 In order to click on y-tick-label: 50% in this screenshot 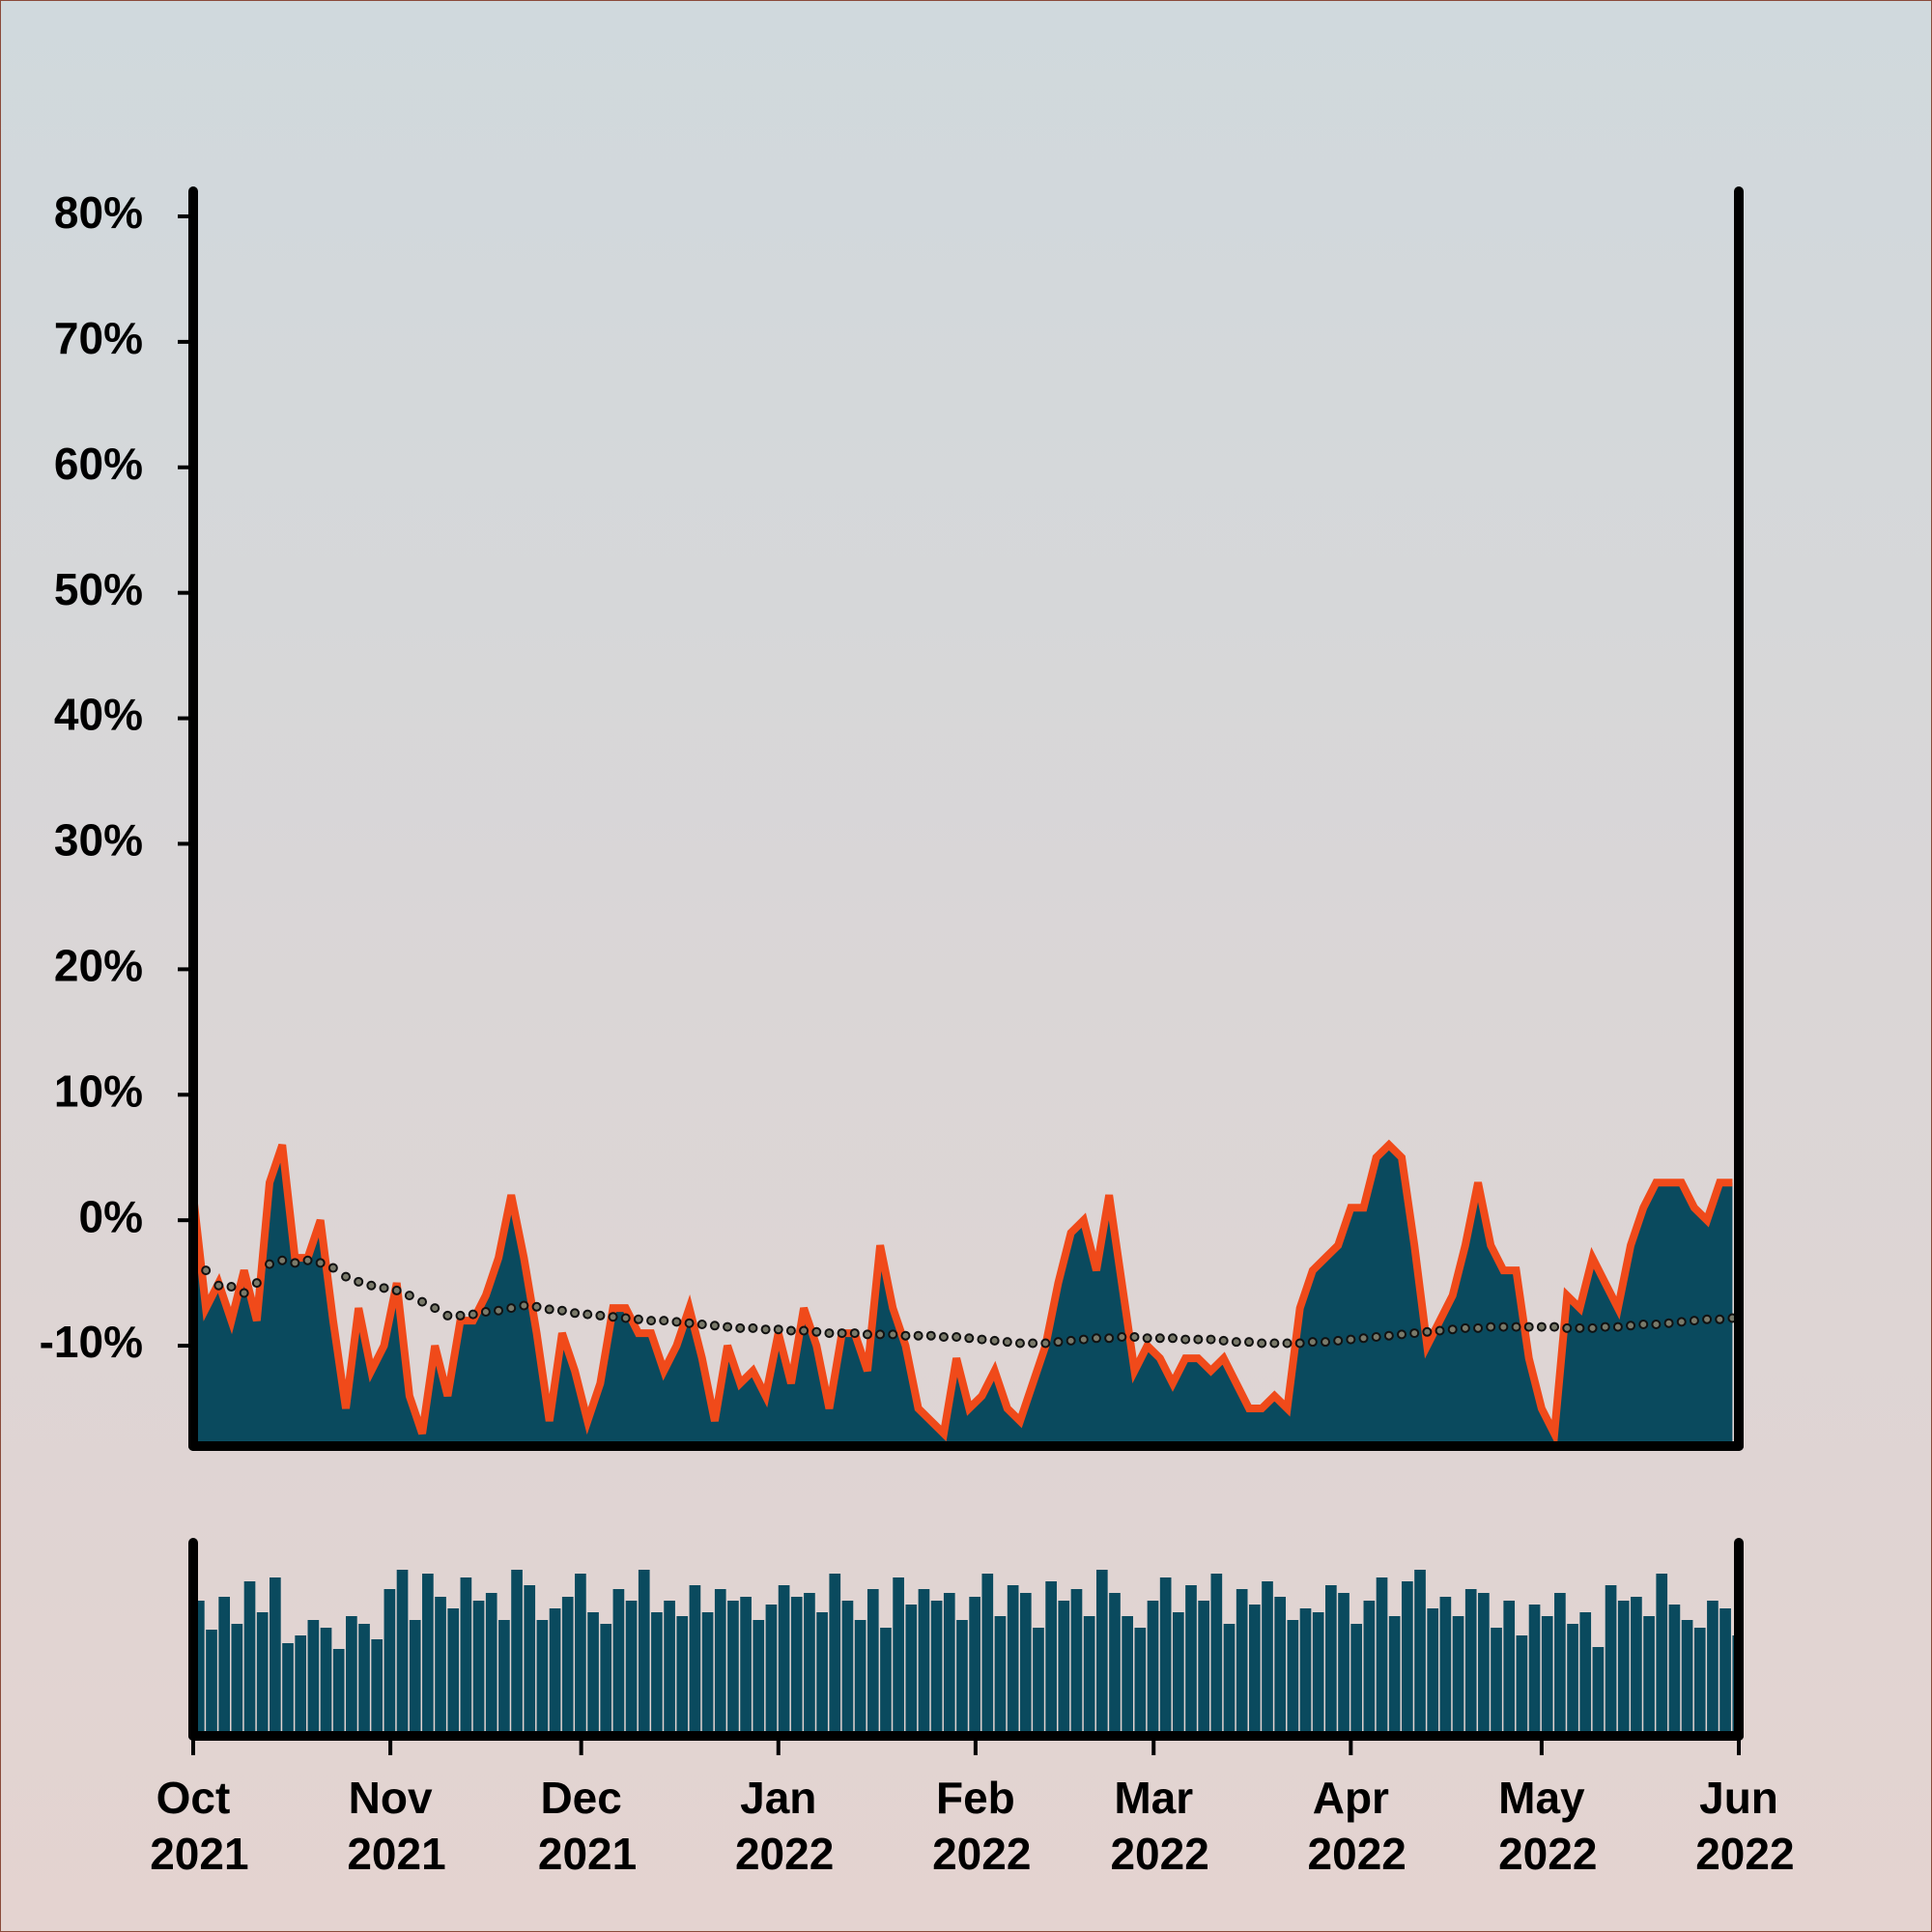, I will do `click(98, 589)`.